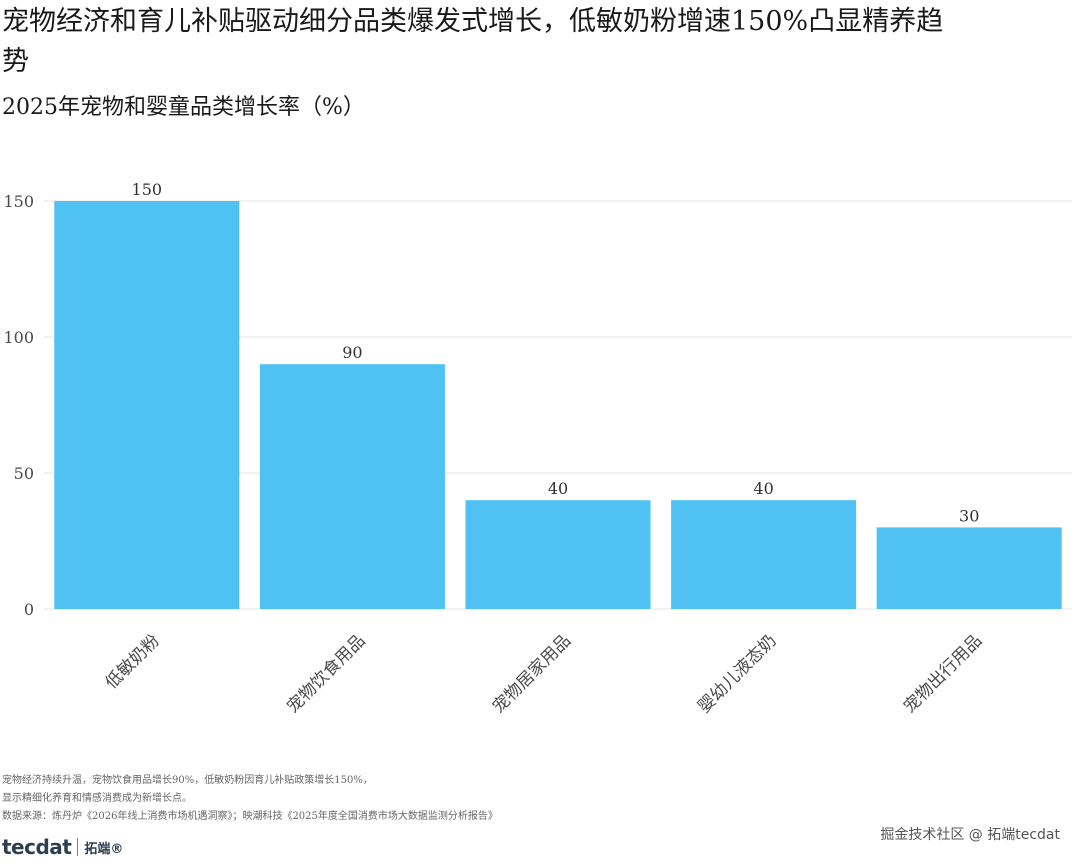  Describe the element at coordinates (969, 515) in the screenshot. I see `data-label: 30` at that location.